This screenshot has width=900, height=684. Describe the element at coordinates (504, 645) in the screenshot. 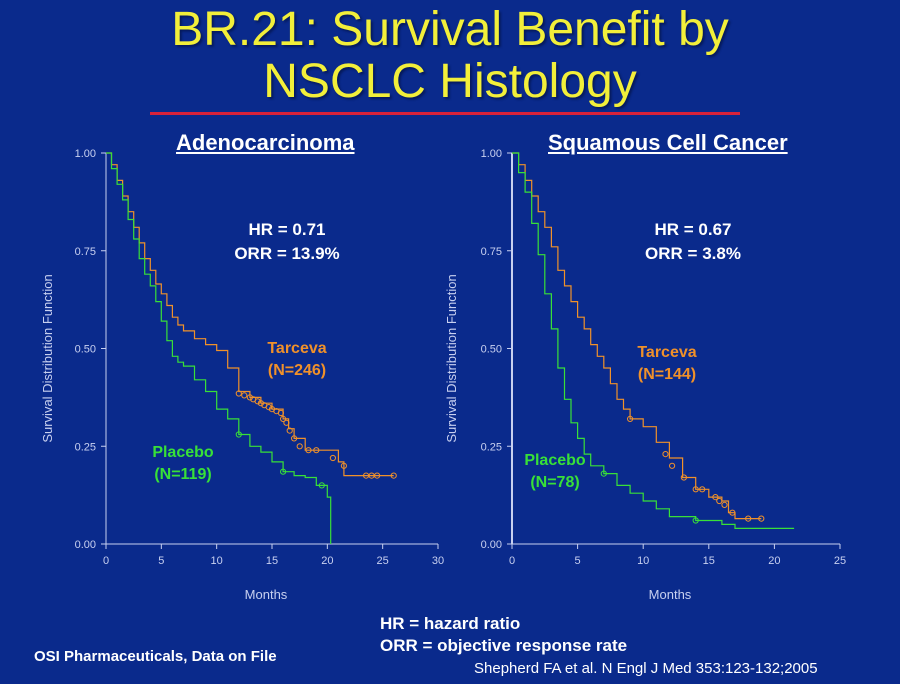

I see `abbrev-orr: ORR = objective response rate` at that location.